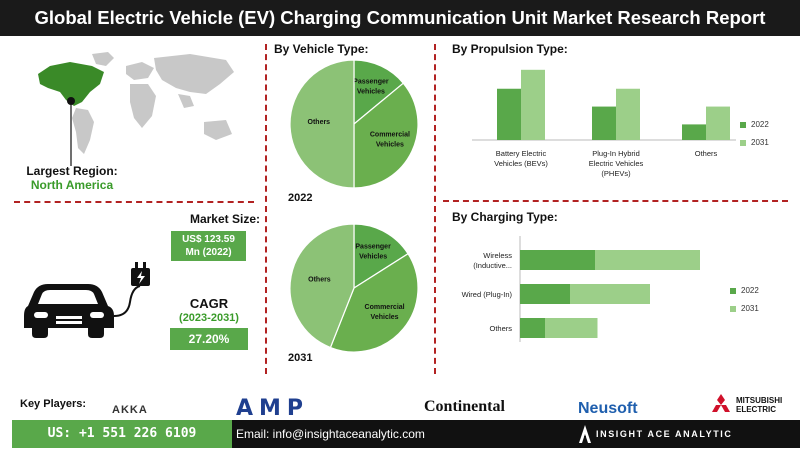 This screenshot has height=450, width=800. What do you see at coordinates (300, 198) in the screenshot?
I see `pie-year-2022: 2022` at bounding box center [300, 198].